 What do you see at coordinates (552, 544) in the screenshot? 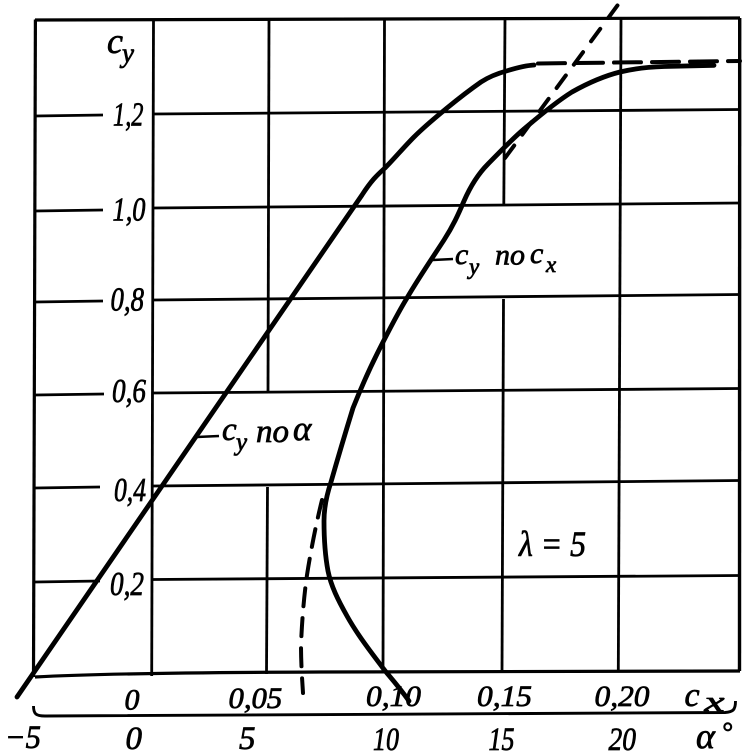
I see `svg-text: λ = 5` at bounding box center [552, 544].